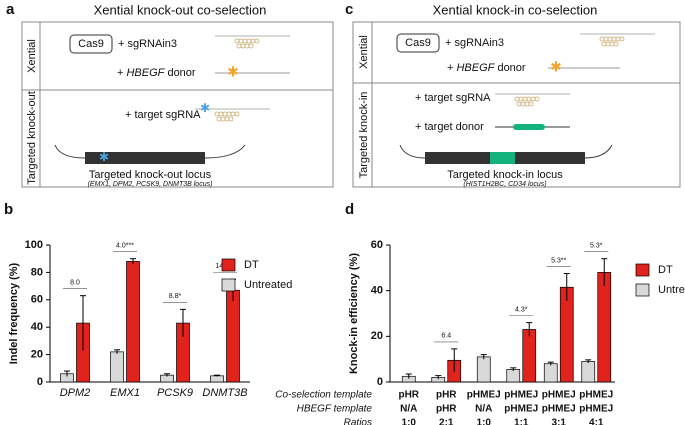 Image resolution: width=685 pixels, height=425 pixels. Describe the element at coordinates (502, 158) in the screenshot. I see `locus-insert` at that location.